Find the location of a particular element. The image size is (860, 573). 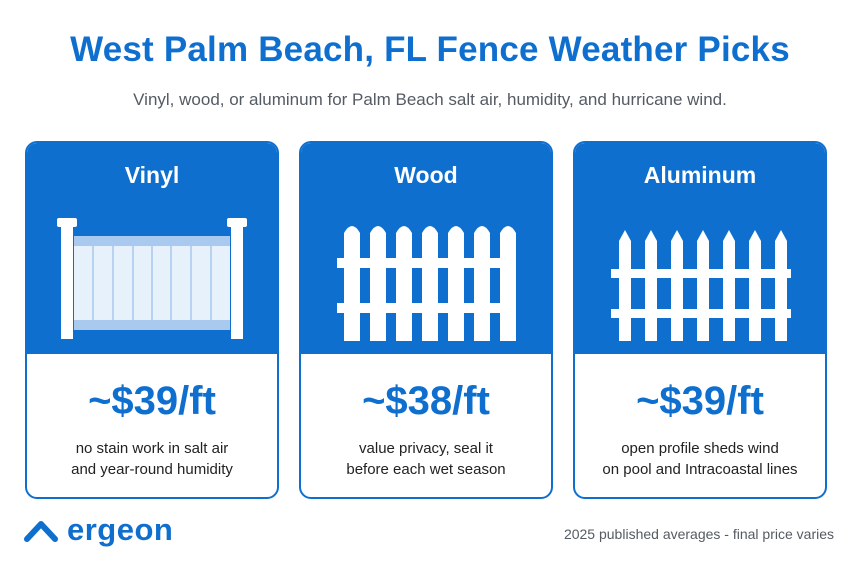

card-note-line: on pool and Intracoastal lines is located at coordinates (700, 469).